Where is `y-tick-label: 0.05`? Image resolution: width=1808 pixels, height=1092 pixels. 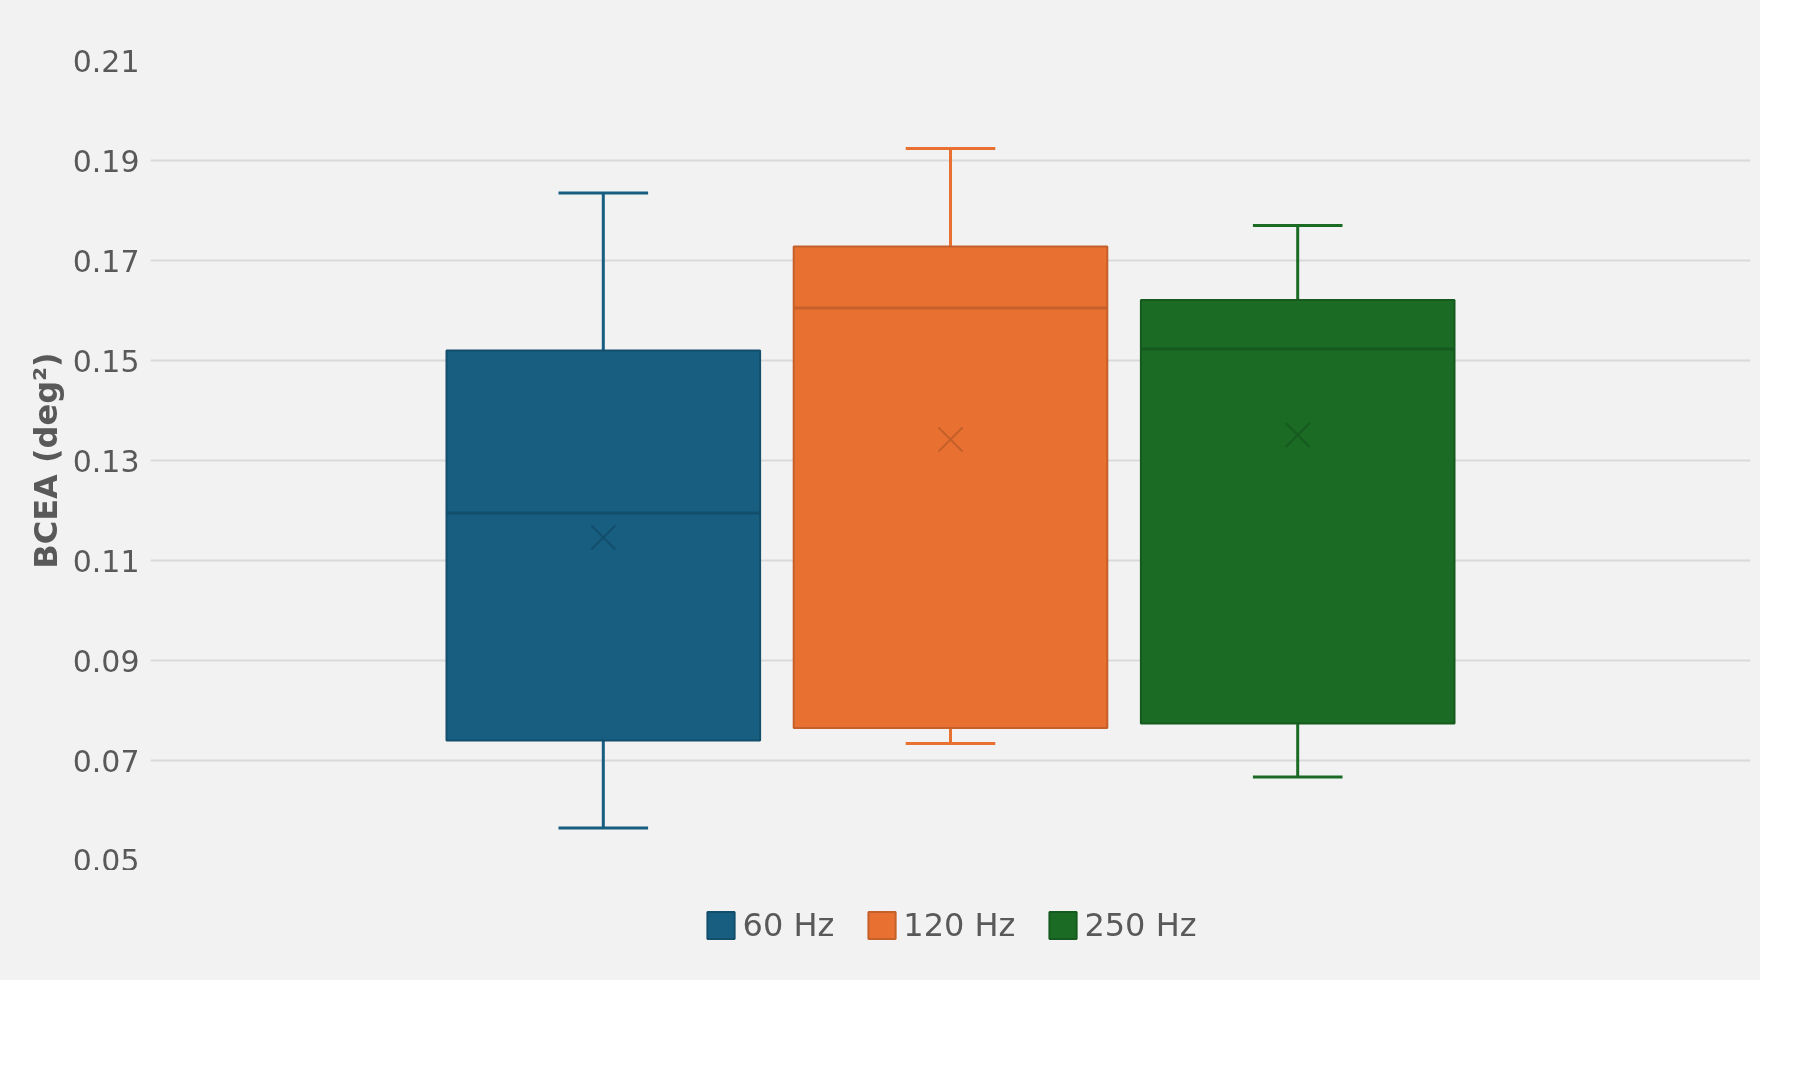
y-tick-label: 0.05 is located at coordinates (106, 860).